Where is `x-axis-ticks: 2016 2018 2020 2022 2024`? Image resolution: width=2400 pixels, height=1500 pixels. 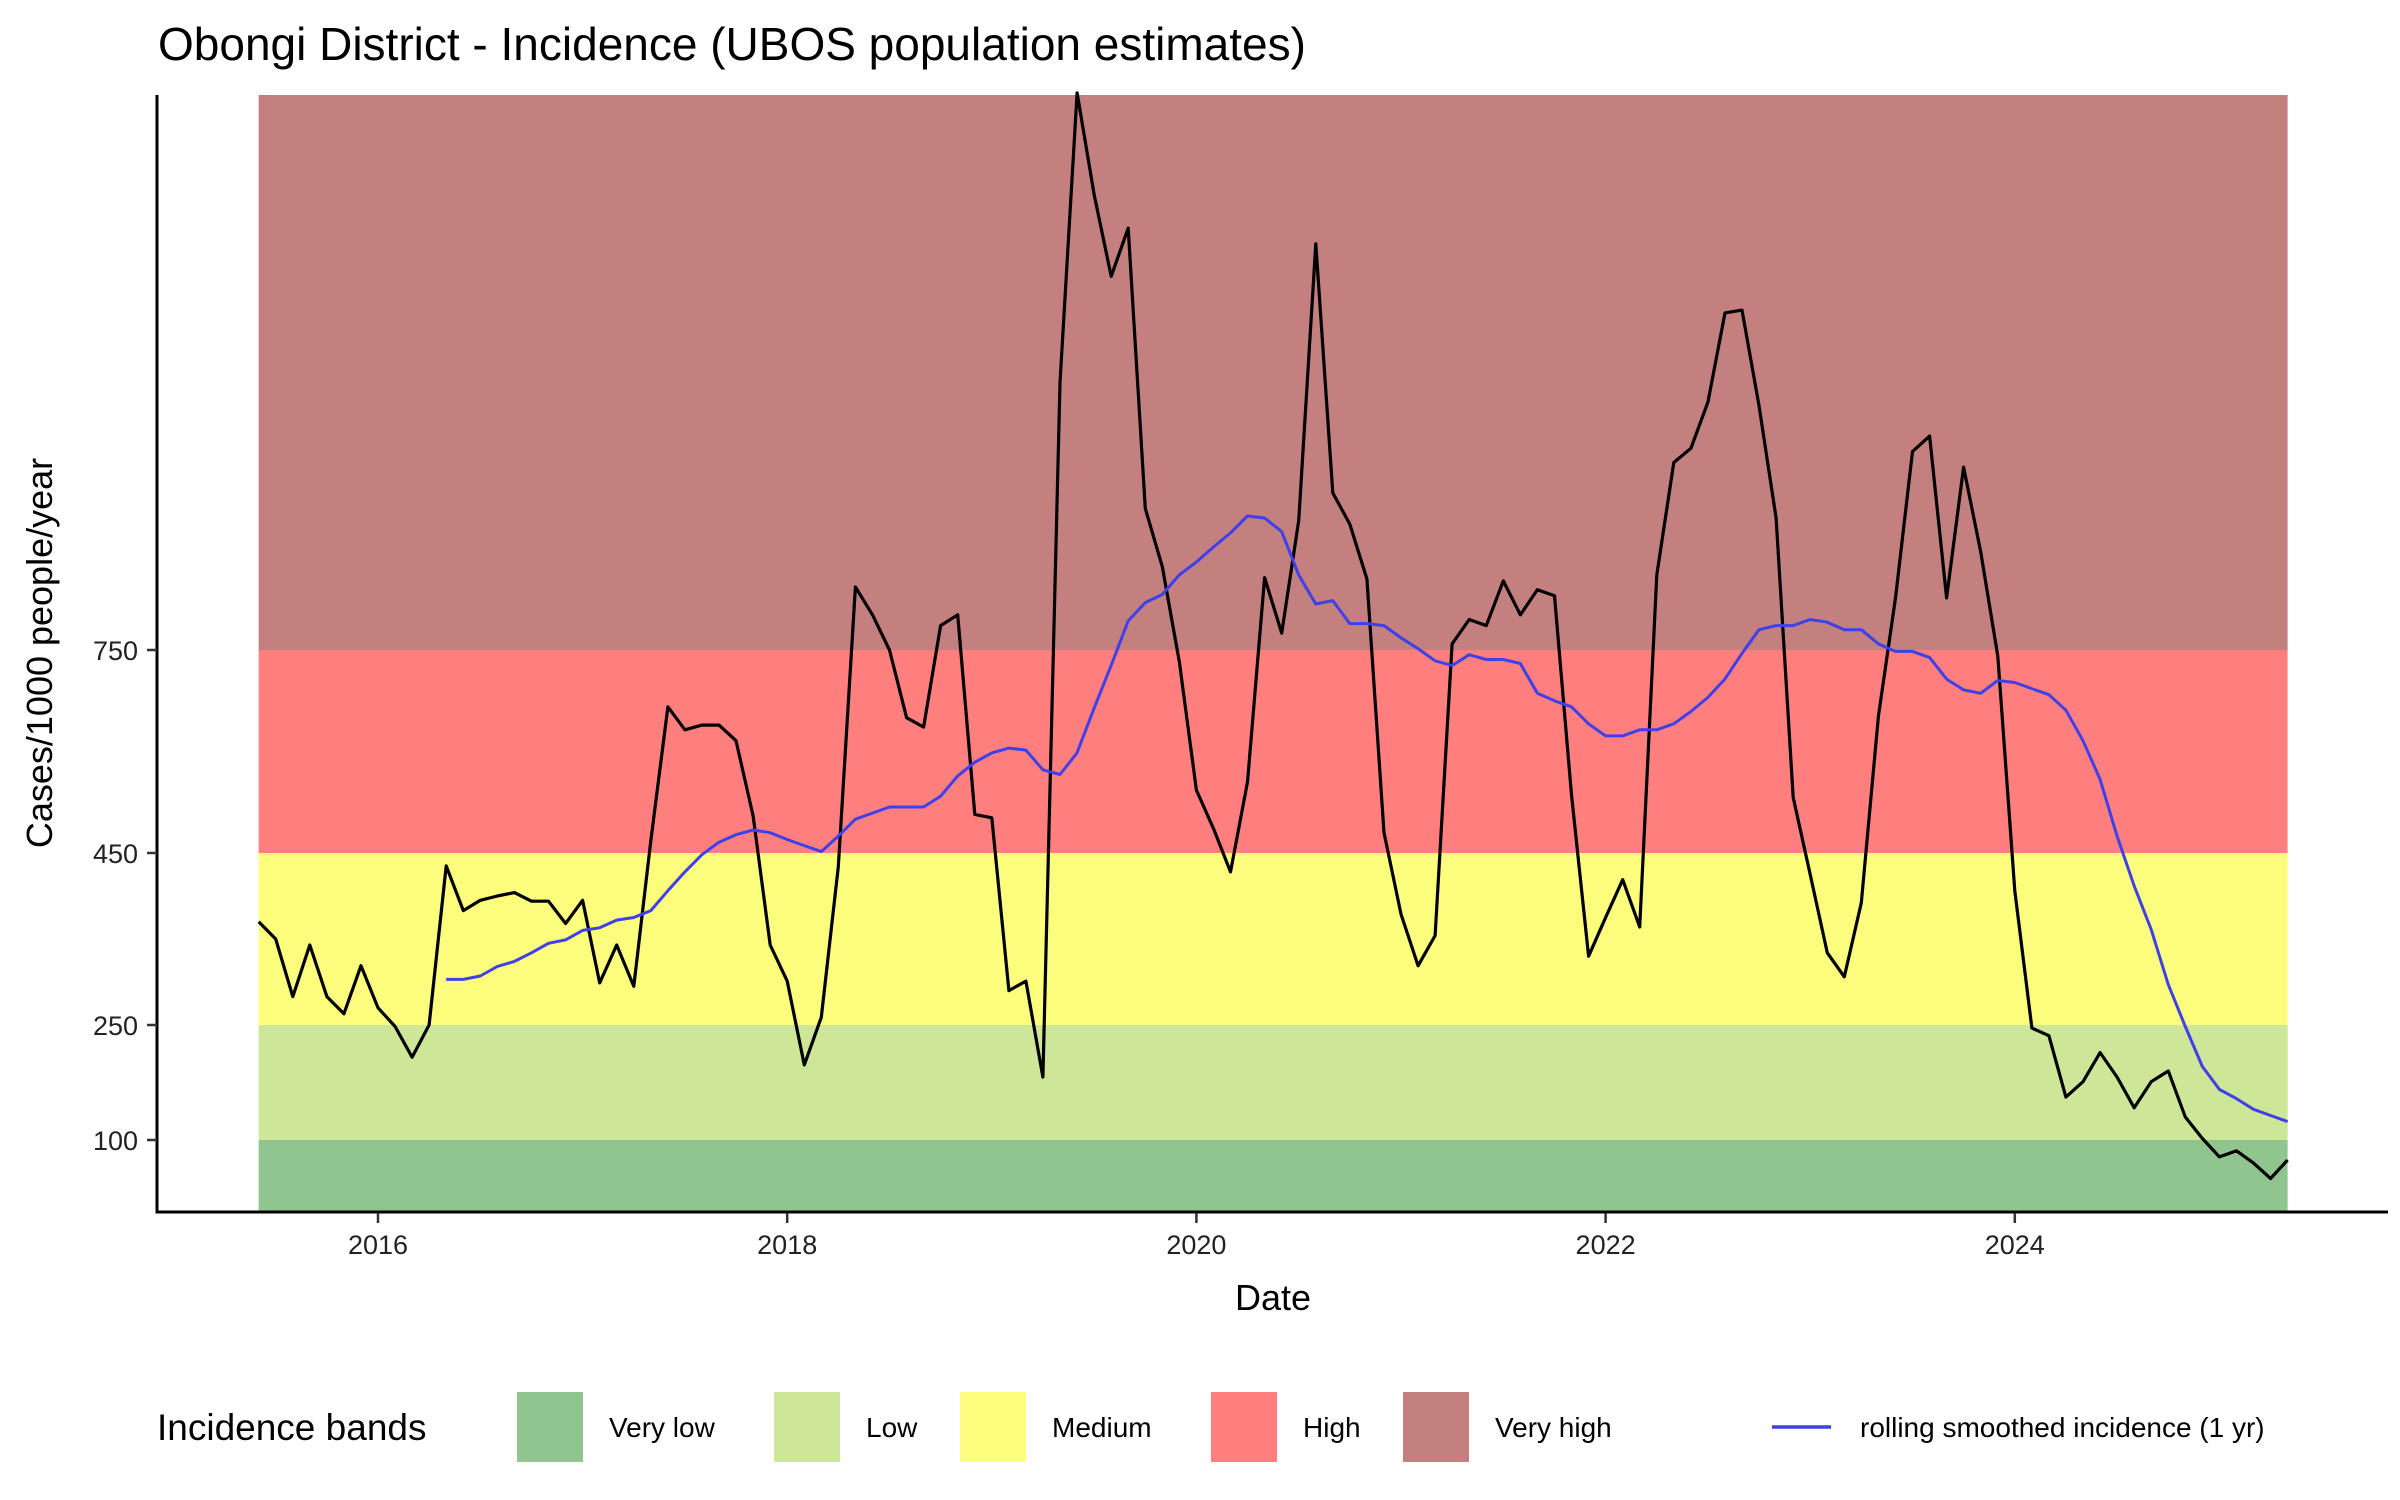
x-axis-ticks: 2016 2018 2020 2022 2024 is located at coordinates (1196, 1236).